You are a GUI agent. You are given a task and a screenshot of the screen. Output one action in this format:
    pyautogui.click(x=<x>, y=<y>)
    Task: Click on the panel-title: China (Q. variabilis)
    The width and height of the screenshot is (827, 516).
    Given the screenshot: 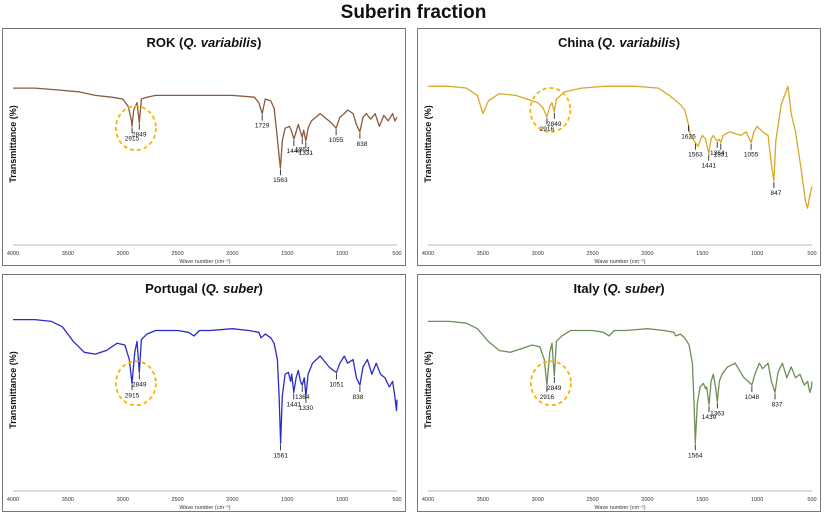 What is the action you would take?
    pyautogui.click(x=619, y=42)
    